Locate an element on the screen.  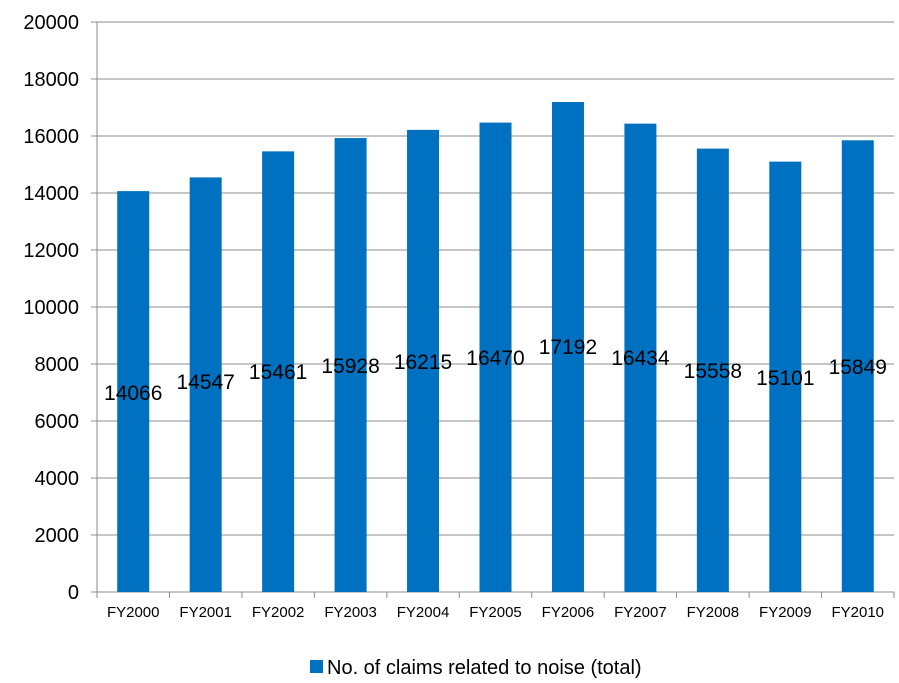
legend-swatch is located at coordinates (316, 666).